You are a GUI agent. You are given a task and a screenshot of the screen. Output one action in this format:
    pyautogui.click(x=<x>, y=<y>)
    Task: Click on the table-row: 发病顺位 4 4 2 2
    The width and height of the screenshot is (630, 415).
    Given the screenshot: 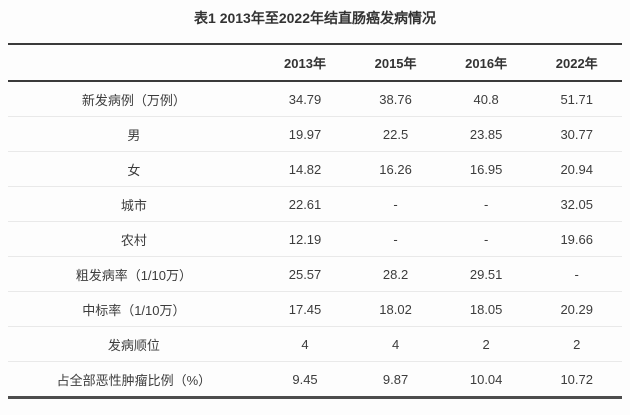 What is the action you would take?
    pyautogui.click(x=315, y=344)
    